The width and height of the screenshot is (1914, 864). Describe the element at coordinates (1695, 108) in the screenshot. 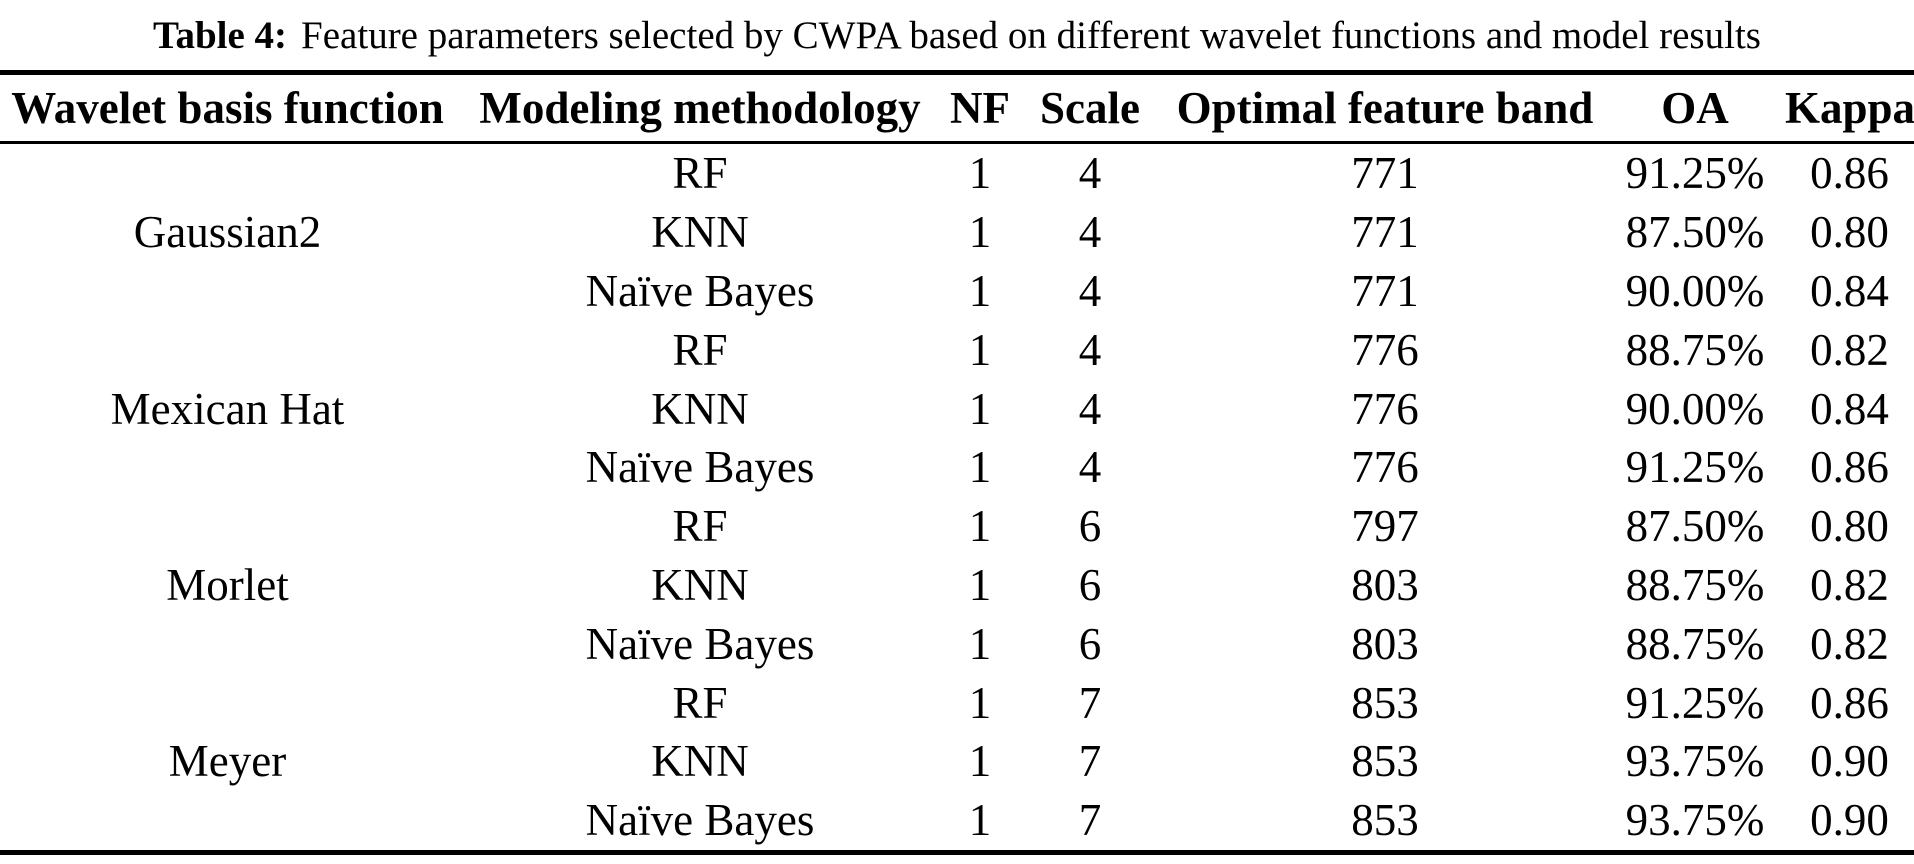

I see `col-header-oa: OA` at that location.